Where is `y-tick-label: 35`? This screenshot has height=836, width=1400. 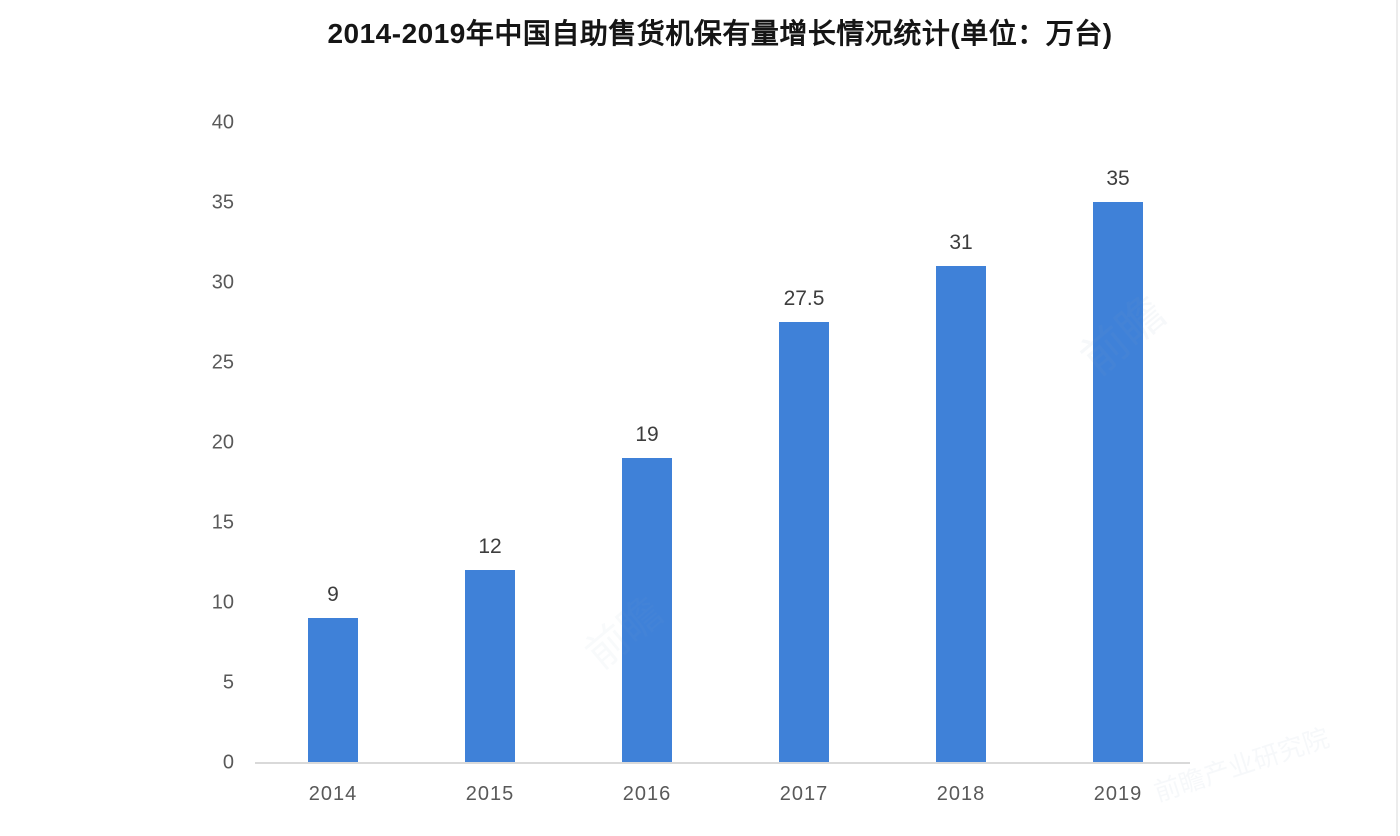
y-tick-label: 35 is located at coordinates (222, 202).